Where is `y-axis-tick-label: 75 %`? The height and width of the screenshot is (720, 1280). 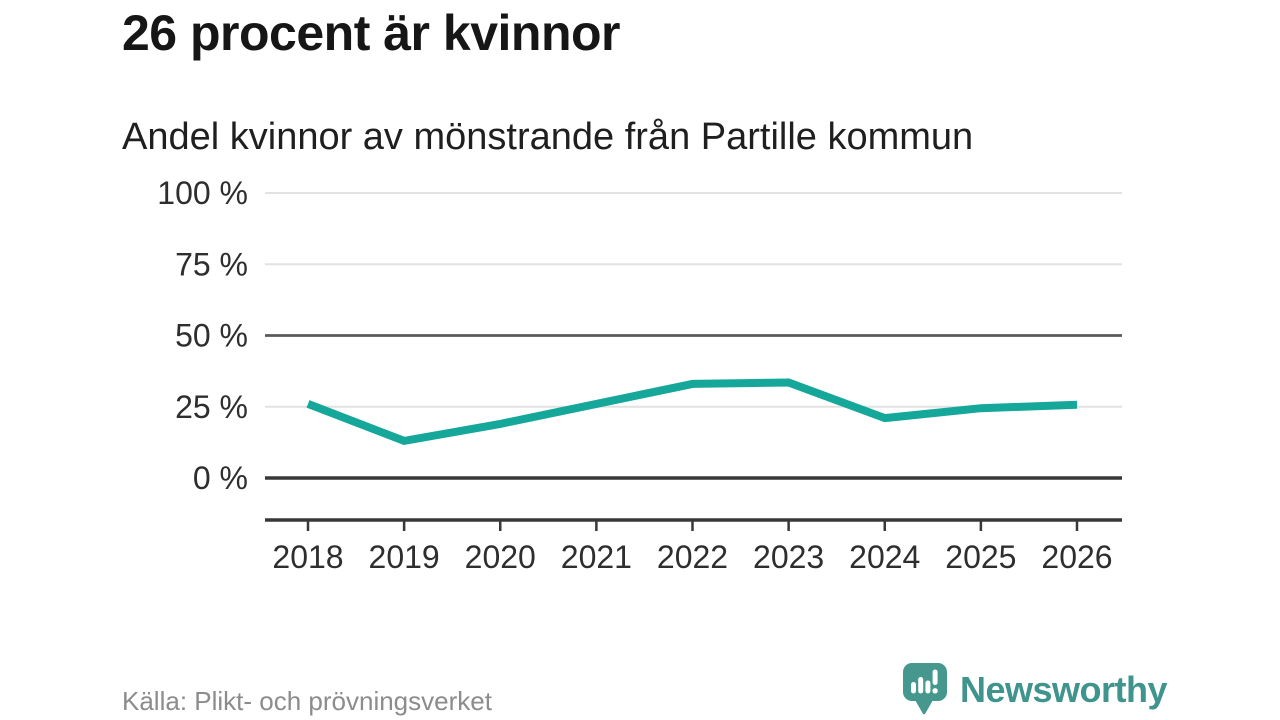 y-axis-tick-label: 75 % is located at coordinates (211, 264).